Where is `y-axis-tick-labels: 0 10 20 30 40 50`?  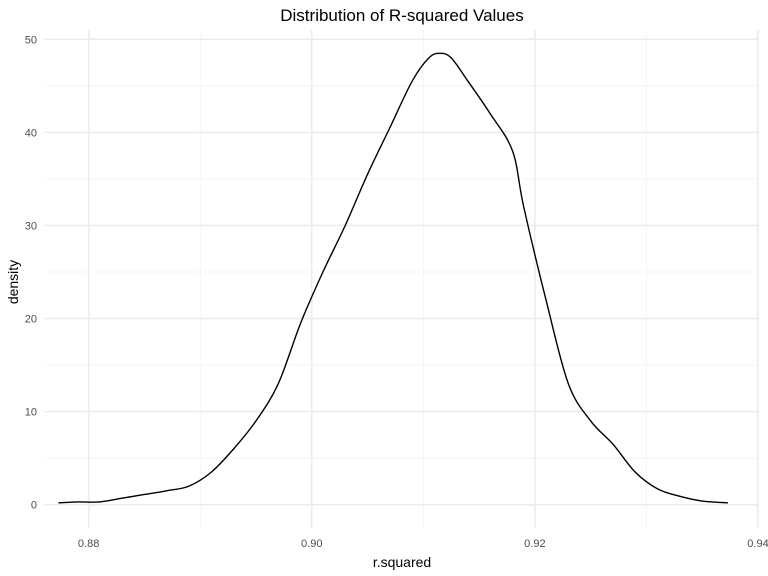
y-axis-tick-labels: 0 10 20 30 40 50 is located at coordinates (31, 272).